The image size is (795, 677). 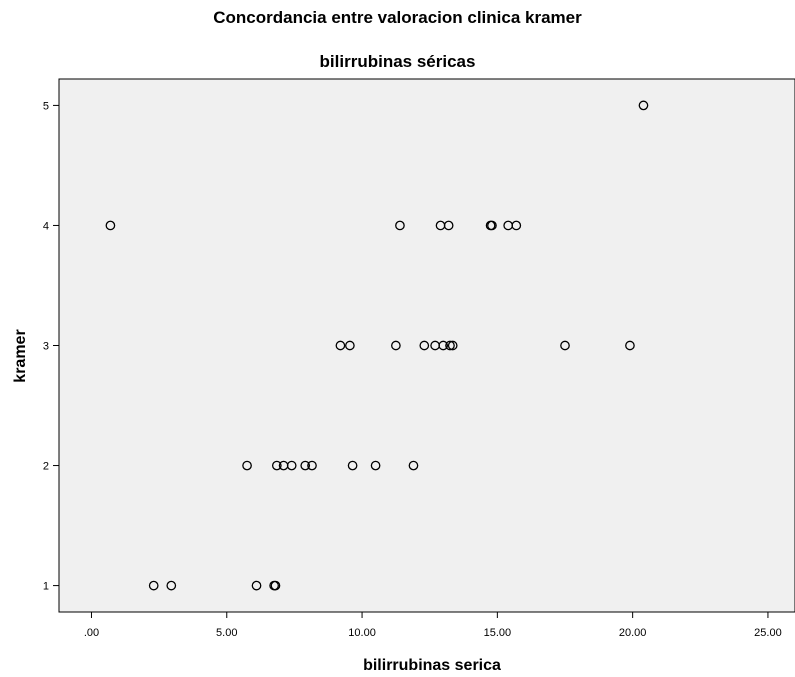 I want to click on chart-subtitle: bilirrubinas séricas, so click(x=397, y=61).